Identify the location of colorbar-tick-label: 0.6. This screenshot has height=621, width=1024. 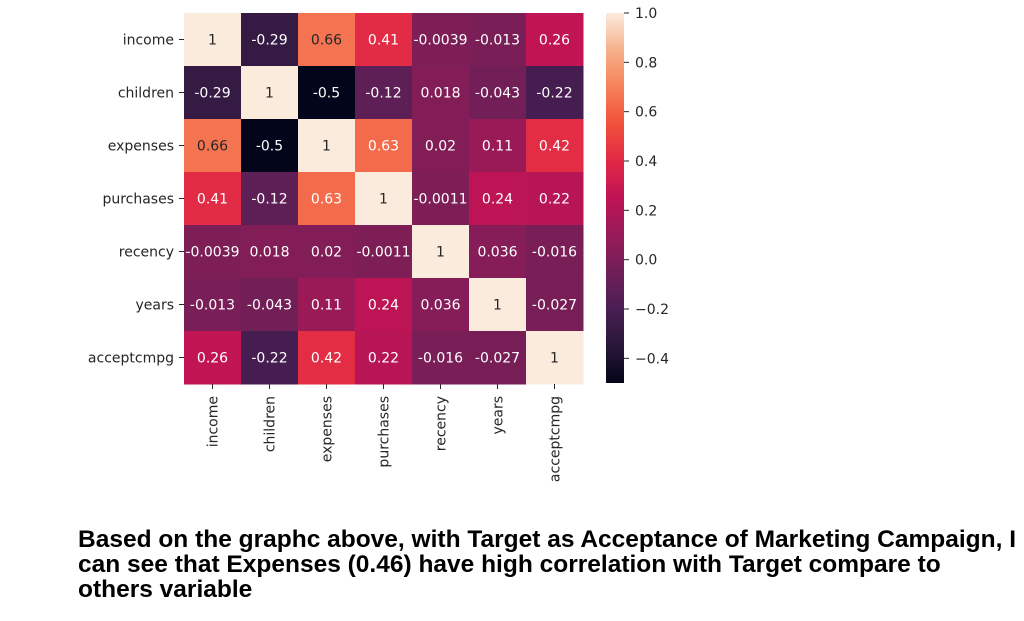
(646, 113).